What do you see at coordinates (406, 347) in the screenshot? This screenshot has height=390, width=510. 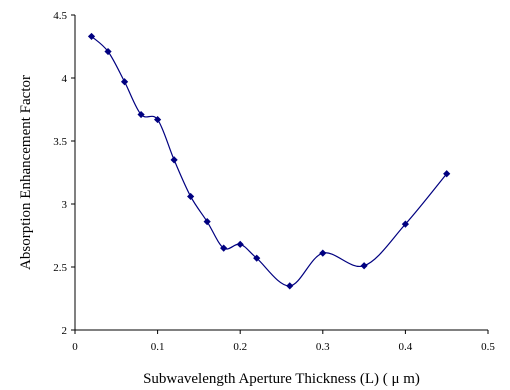 I see `x-tick-label: 0.4` at bounding box center [406, 347].